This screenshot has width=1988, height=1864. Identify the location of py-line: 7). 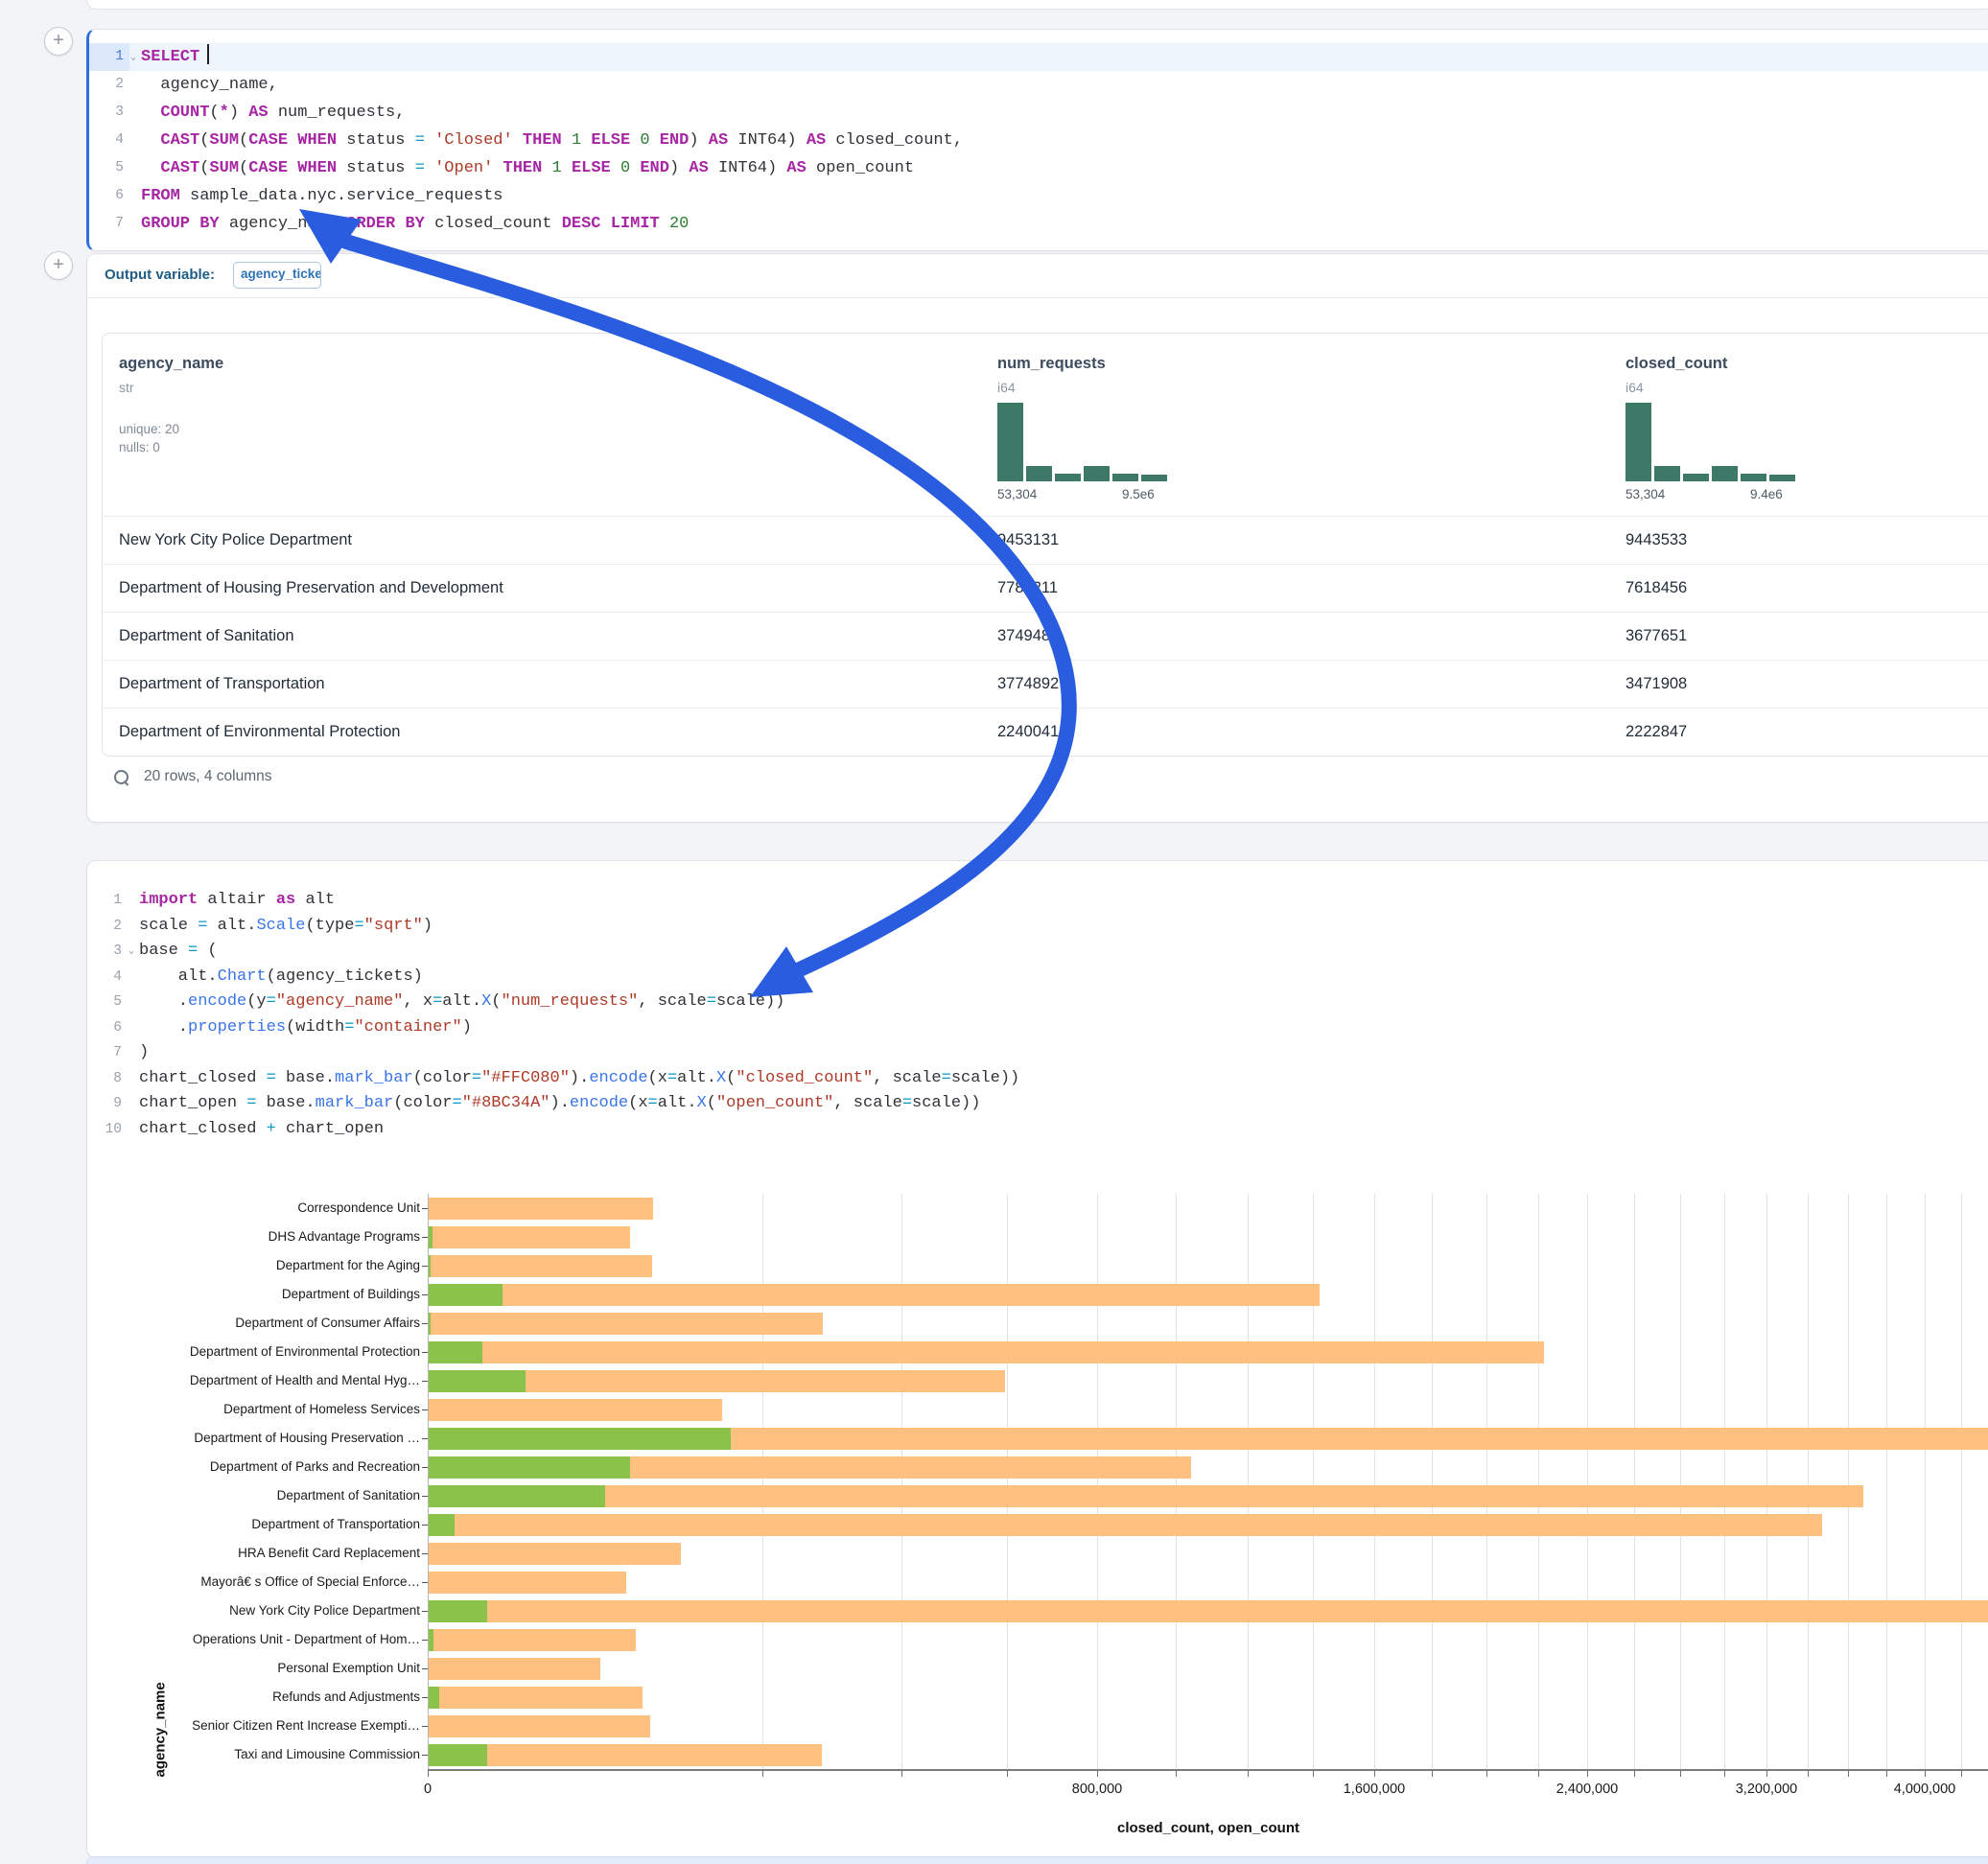
(1038, 1053).